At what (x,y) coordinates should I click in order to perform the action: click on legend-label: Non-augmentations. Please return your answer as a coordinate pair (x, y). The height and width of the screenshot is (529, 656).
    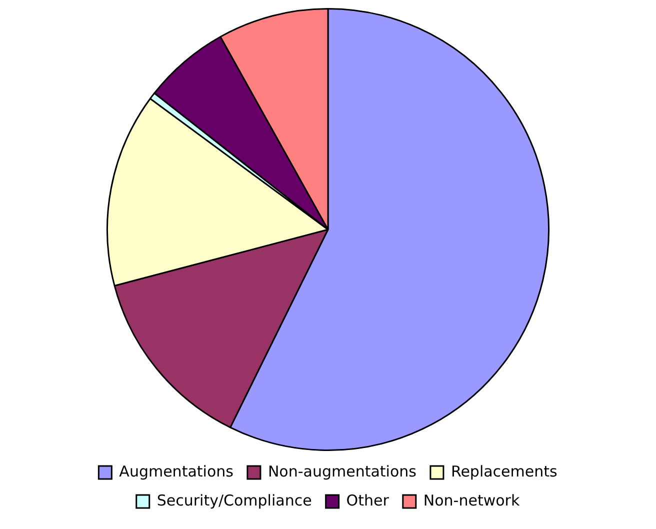
    Looking at the image, I should click on (342, 471).